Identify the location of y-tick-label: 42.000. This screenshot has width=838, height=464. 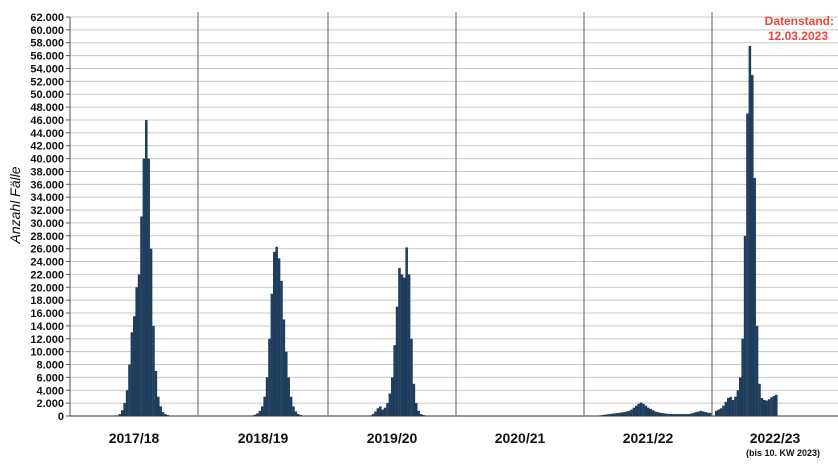
(47, 147).